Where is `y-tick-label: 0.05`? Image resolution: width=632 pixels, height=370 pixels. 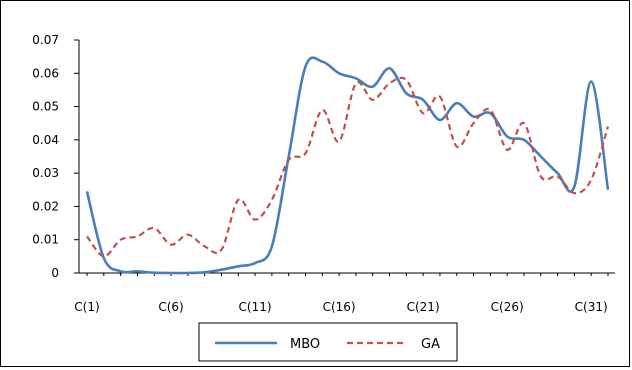 y-tick-label: 0.05 is located at coordinates (45, 107).